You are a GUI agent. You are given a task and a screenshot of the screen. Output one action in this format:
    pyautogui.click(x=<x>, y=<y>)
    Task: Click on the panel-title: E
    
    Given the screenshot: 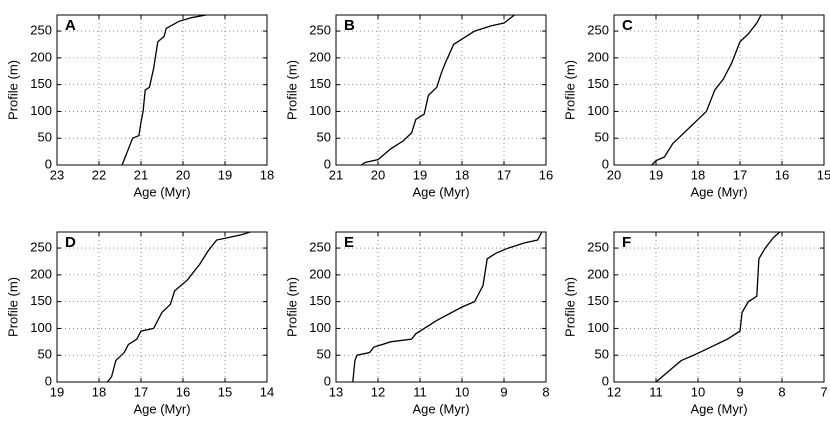 What is the action you would take?
    pyautogui.click(x=349, y=242)
    